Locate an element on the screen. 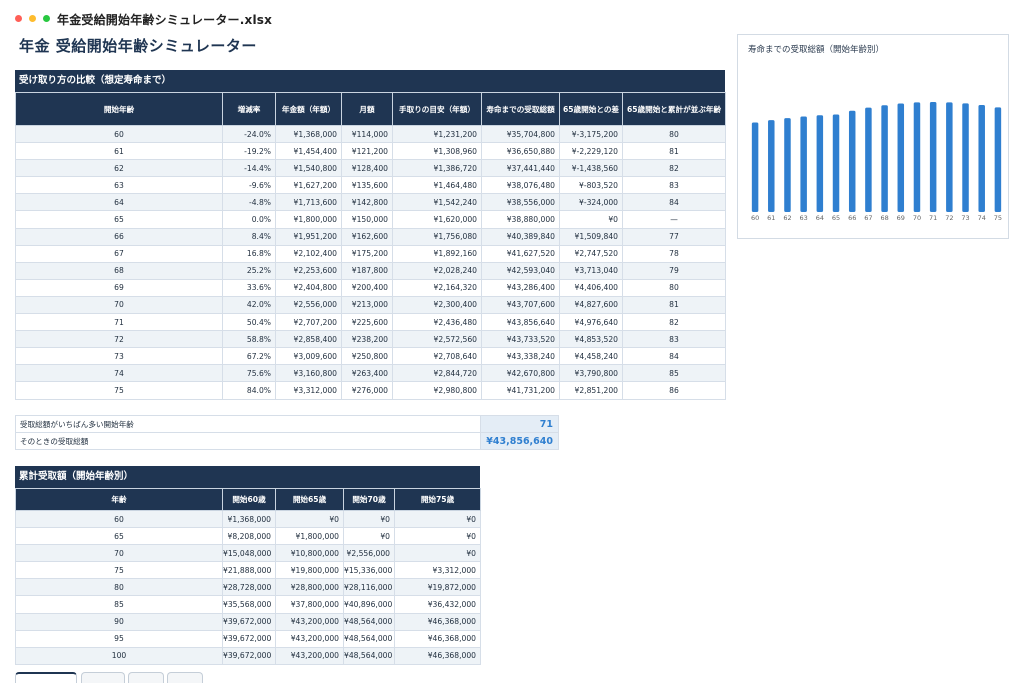 The image size is (1024, 683). compare-cell: ¥2,102,400 is located at coordinates (308, 253).